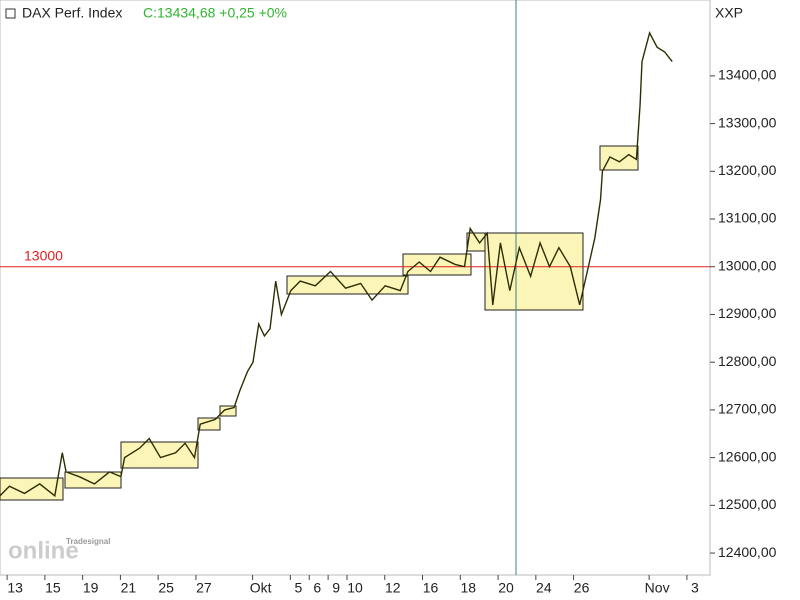 The height and width of the screenshot is (600, 800). I want to click on y-tick-label: 12700,00, so click(747, 409).